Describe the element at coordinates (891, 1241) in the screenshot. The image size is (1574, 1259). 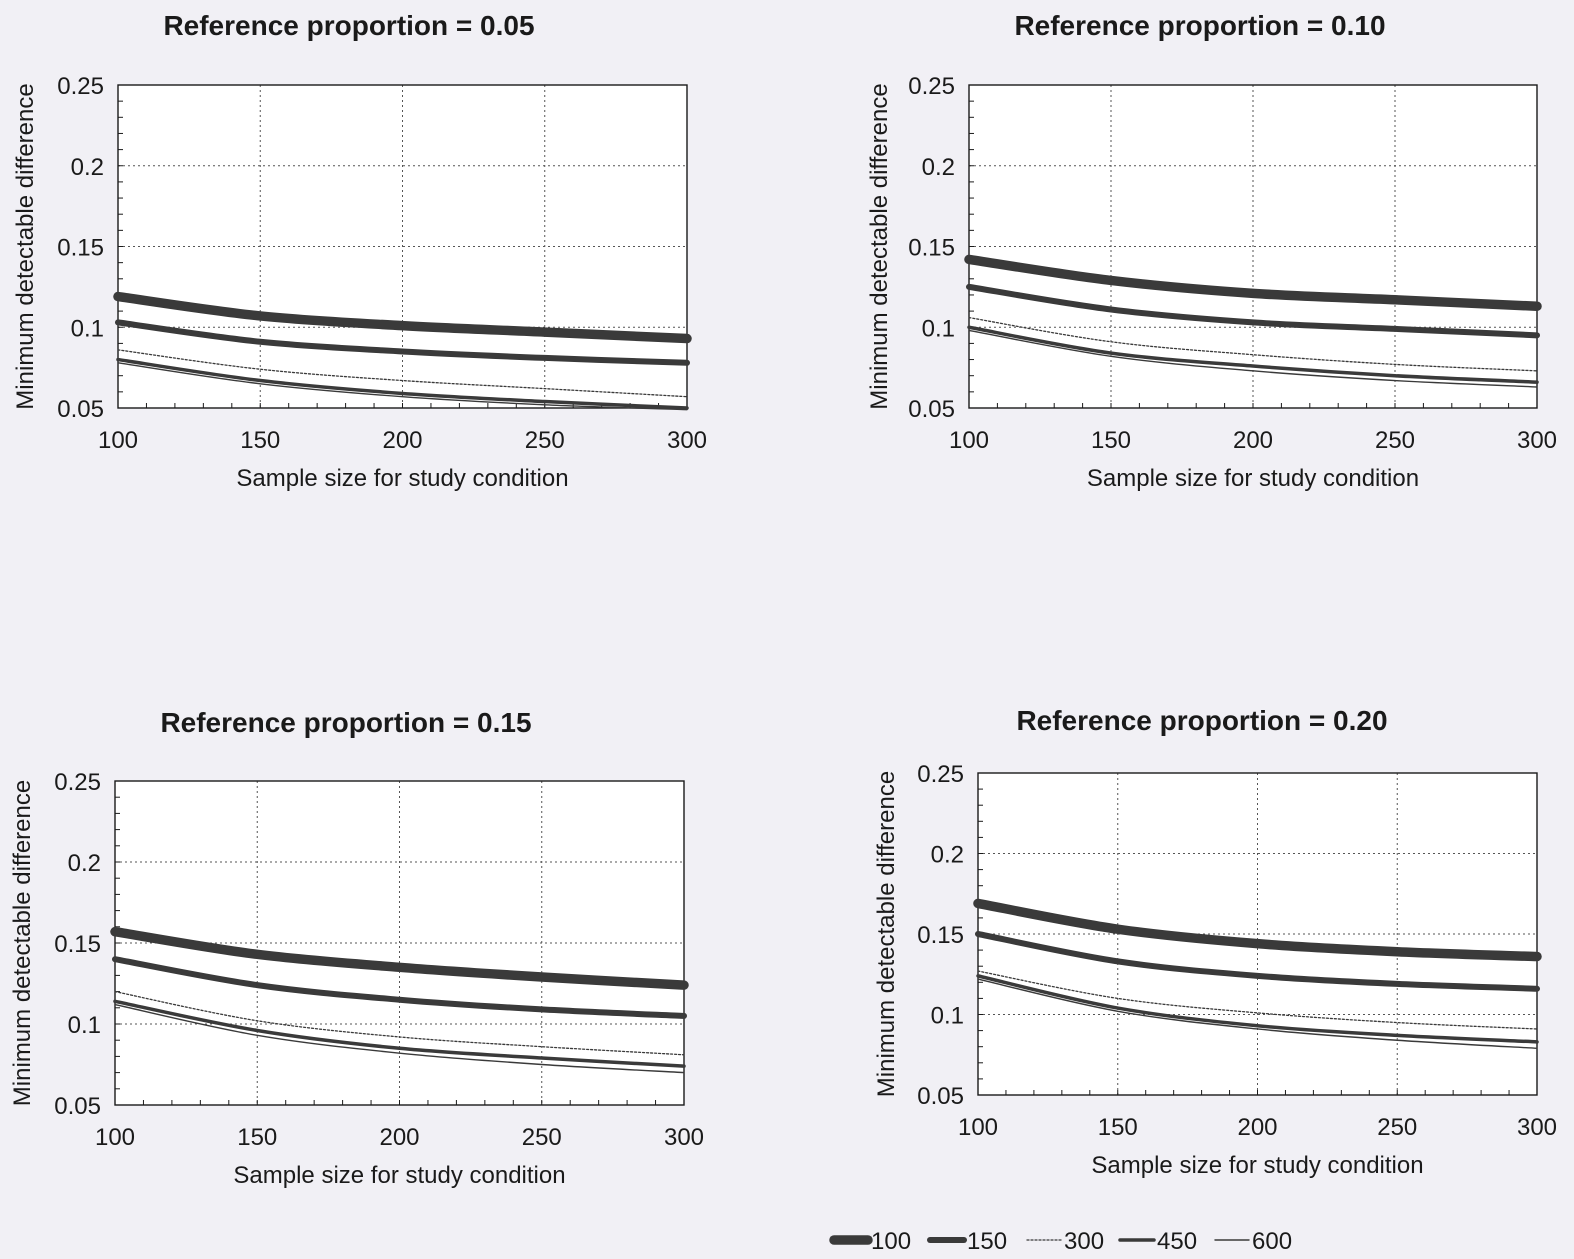
I see `legend-label-100: 100` at that location.